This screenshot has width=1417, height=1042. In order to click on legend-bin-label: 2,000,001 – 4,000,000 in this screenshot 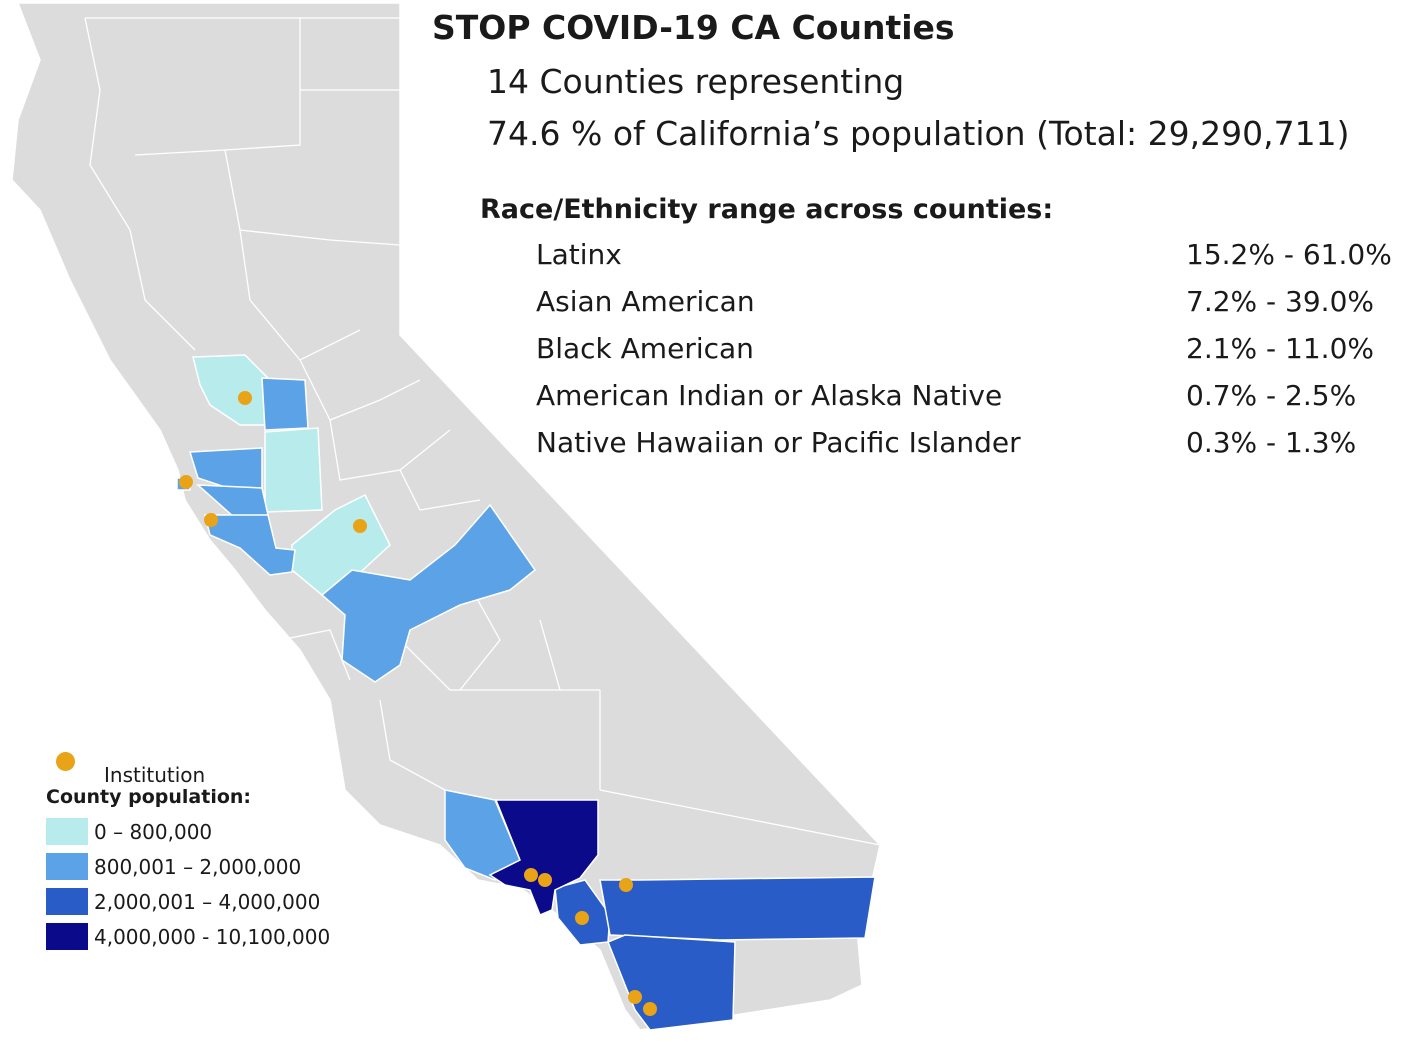, I will do `click(207, 902)`.